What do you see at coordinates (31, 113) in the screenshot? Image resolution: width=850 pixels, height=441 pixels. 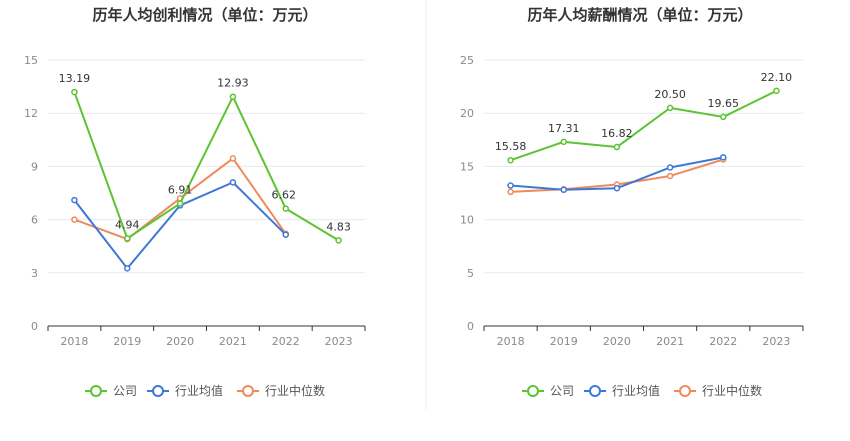 I see `y-tick-label: 12` at bounding box center [31, 113].